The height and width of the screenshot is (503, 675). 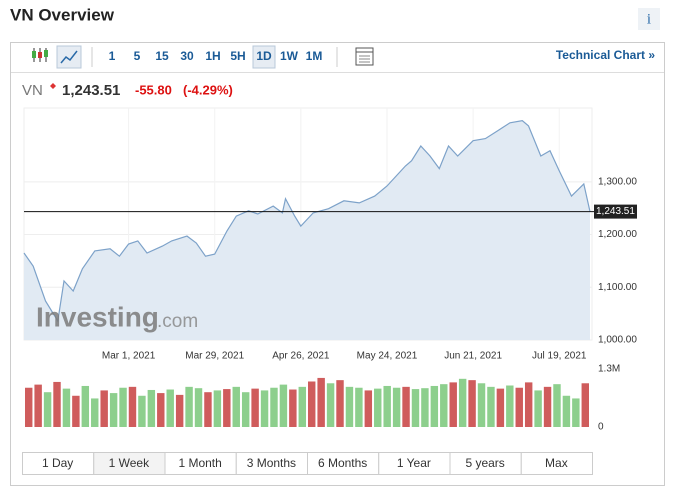 I want to click on range-label: 1 Month, so click(x=199, y=463).